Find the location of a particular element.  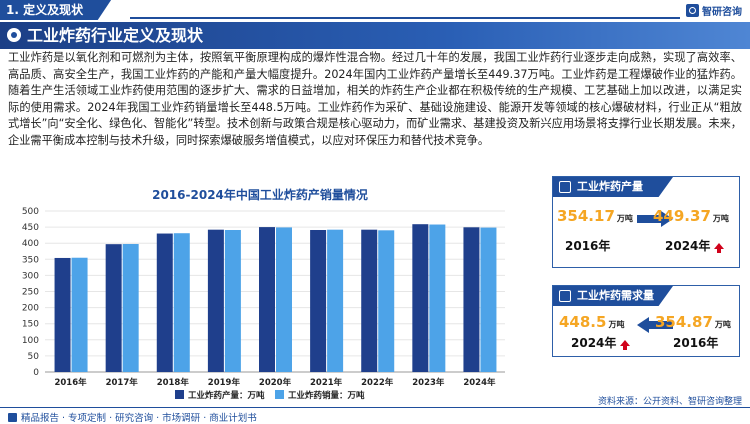

x-tick-label: 2024年 is located at coordinates (479, 382).